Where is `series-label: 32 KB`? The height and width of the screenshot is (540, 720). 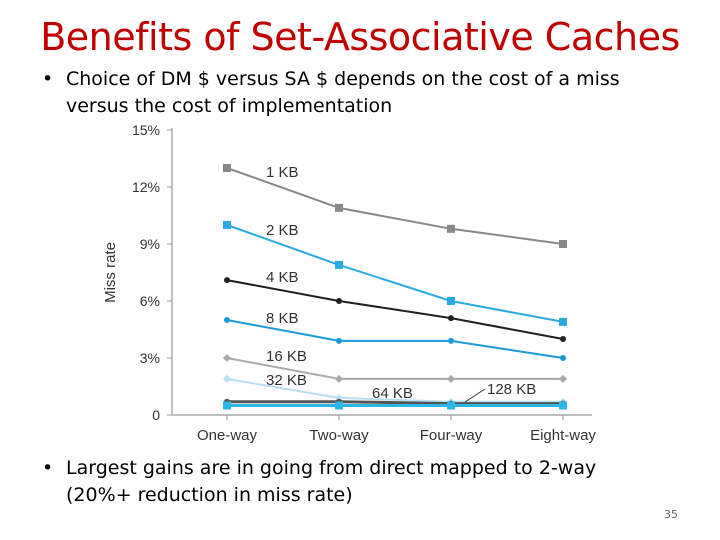
series-label: 32 KB is located at coordinates (286, 380).